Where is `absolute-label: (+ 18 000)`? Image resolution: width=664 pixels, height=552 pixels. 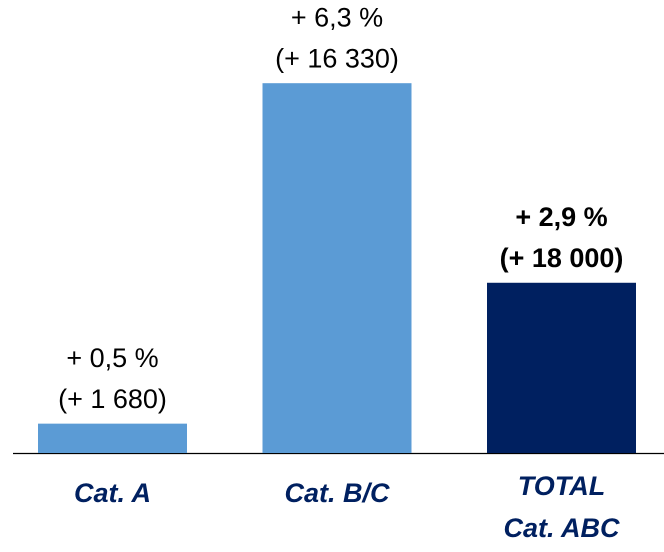
absolute-label: (+ 18 000) is located at coordinates (562, 258).